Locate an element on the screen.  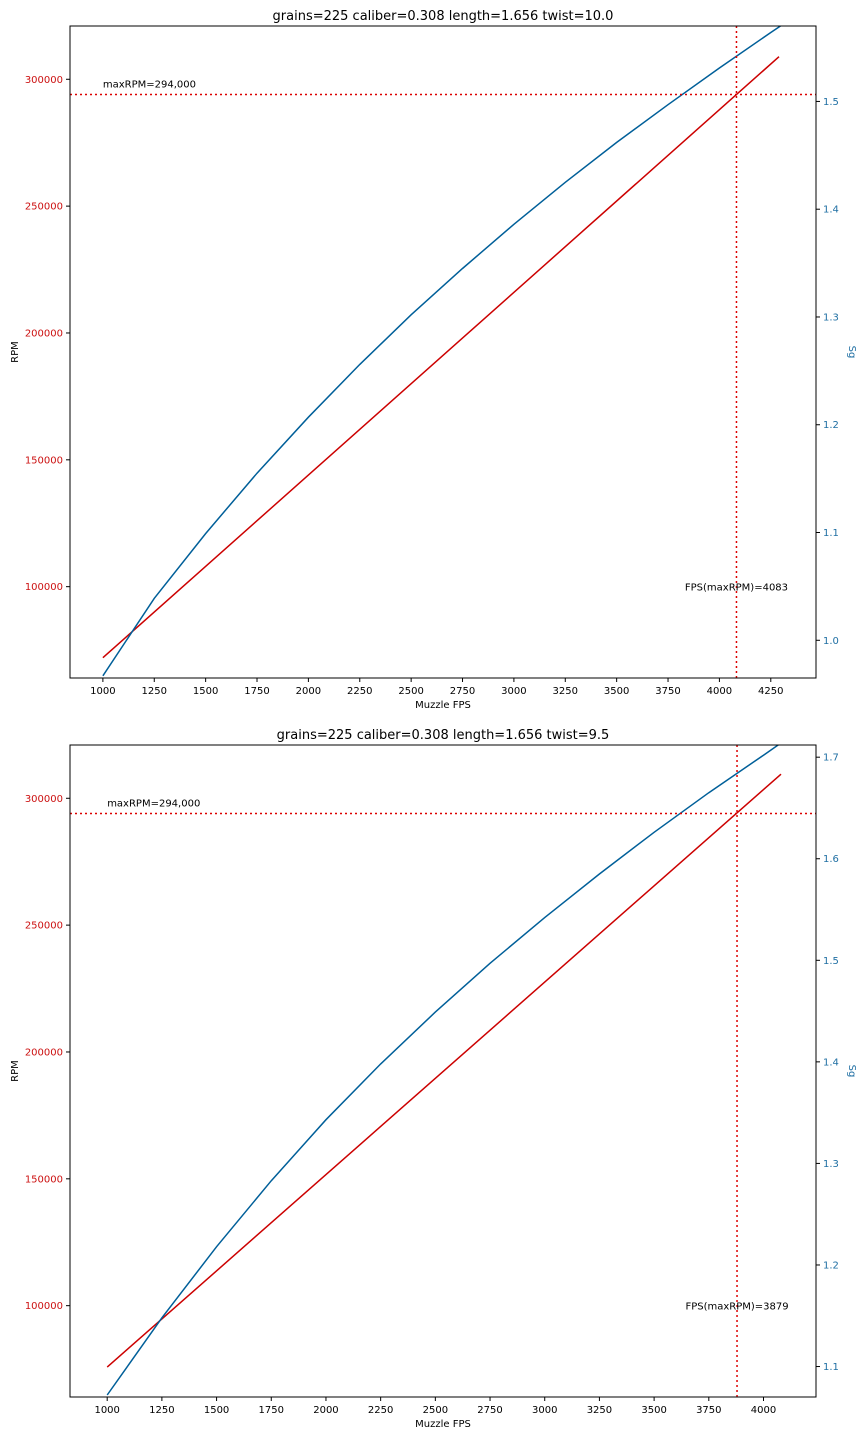
y2-tick-label: 1.6 is located at coordinates (831, 859).